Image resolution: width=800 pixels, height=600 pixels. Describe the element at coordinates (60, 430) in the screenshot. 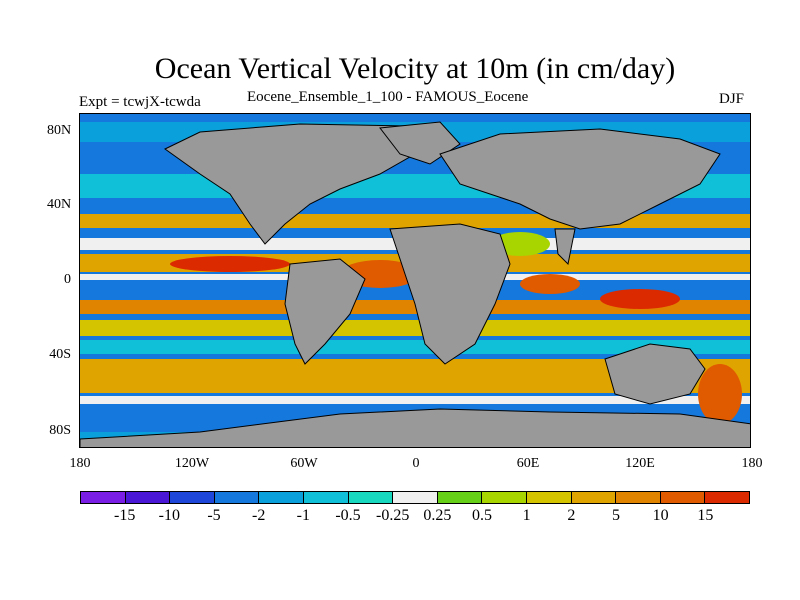

I see `lat-tick: 80S` at that location.